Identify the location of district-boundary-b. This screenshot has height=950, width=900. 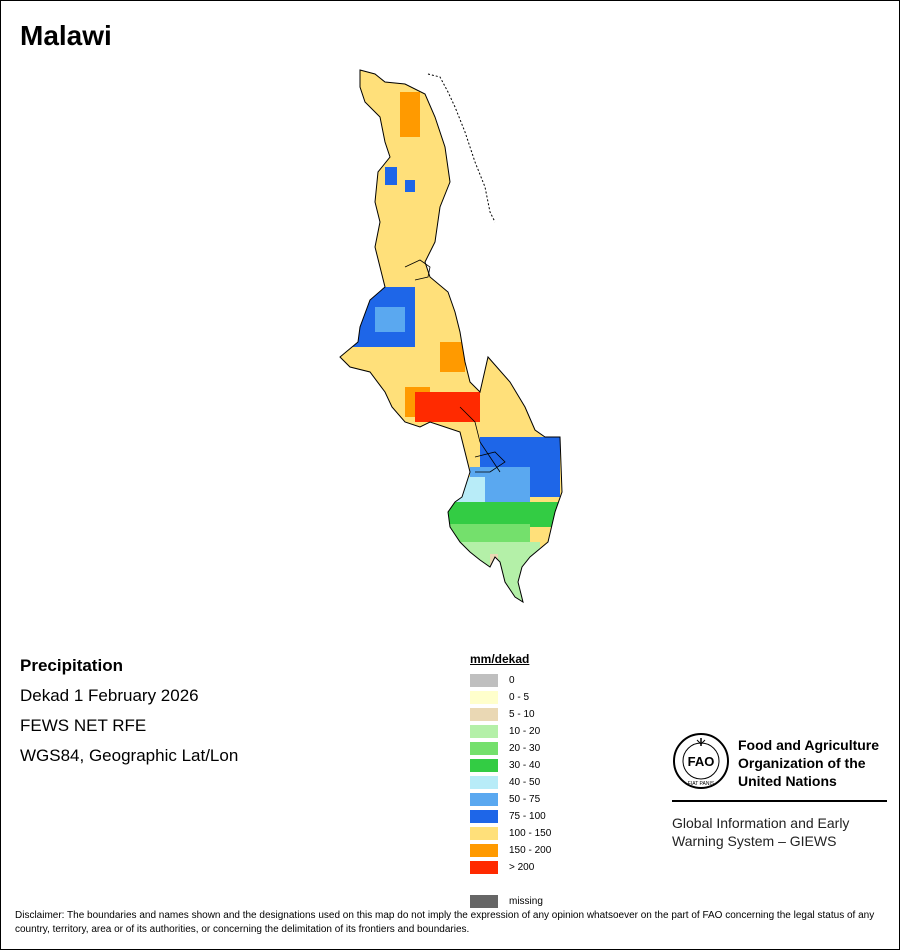
(480, 439).